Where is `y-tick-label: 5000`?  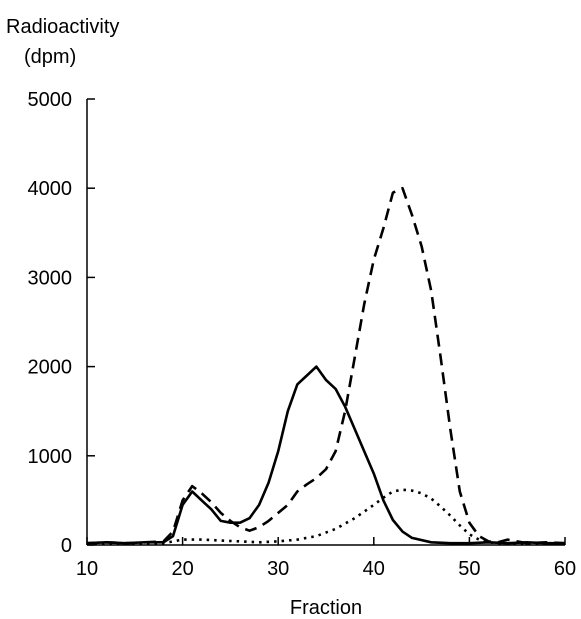
y-tick-label: 5000 is located at coordinates (50, 100).